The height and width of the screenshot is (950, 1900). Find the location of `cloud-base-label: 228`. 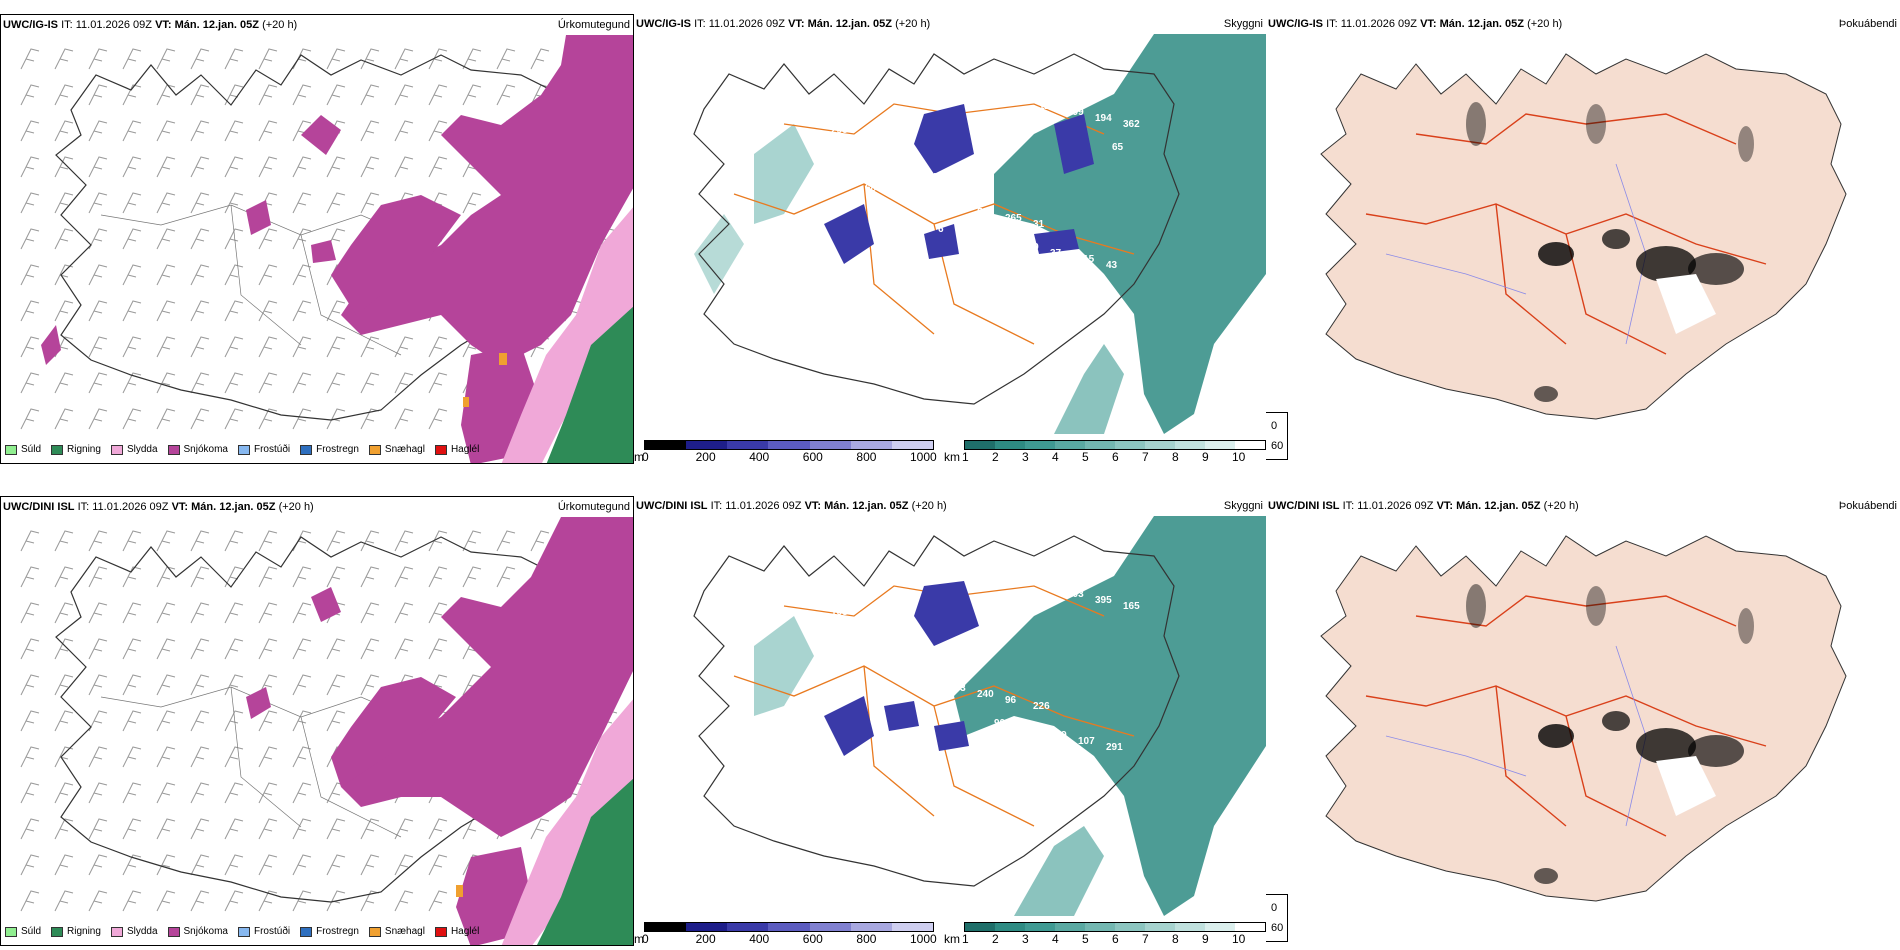

cloud-base-label: 228 is located at coordinates (912, 171).